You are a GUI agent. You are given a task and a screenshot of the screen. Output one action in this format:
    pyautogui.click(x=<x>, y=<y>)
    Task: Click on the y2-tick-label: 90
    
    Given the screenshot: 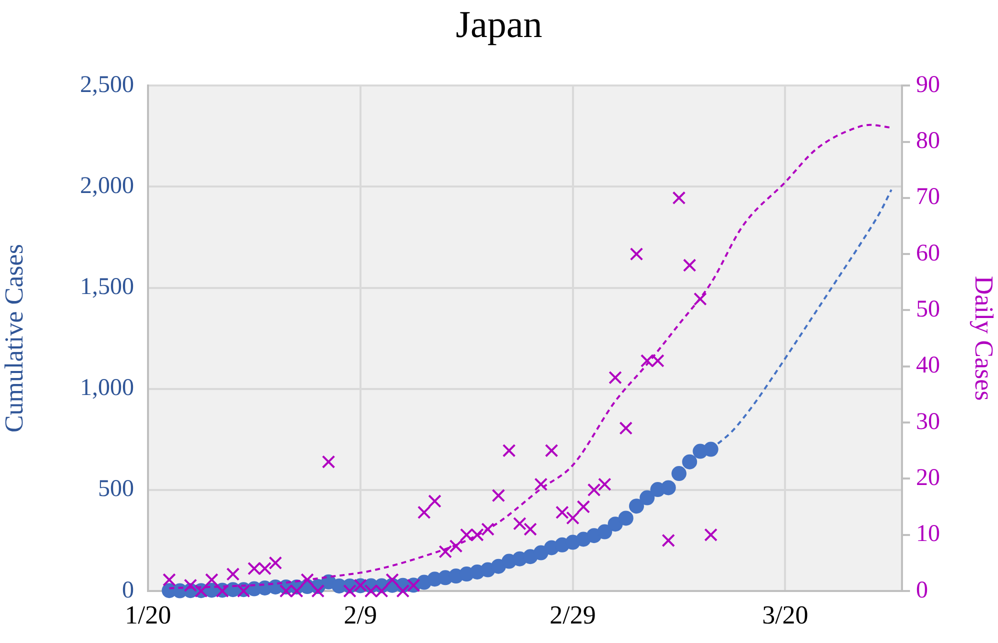 What is the action you would take?
    pyautogui.click(x=928, y=85)
    